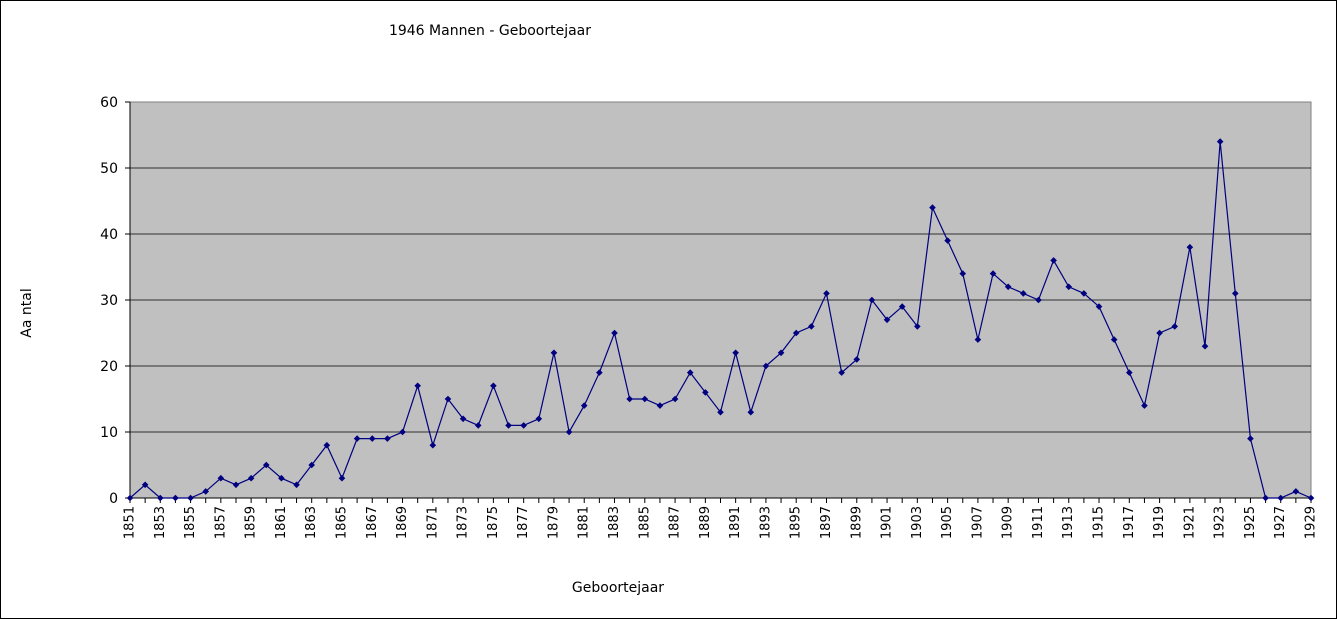 Image resolution: width=1337 pixels, height=619 pixels. What do you see at coordinates (1250, 522) in the screenshot?
I see `x-tick-label: 1925` at bounding box center [1250, 522].